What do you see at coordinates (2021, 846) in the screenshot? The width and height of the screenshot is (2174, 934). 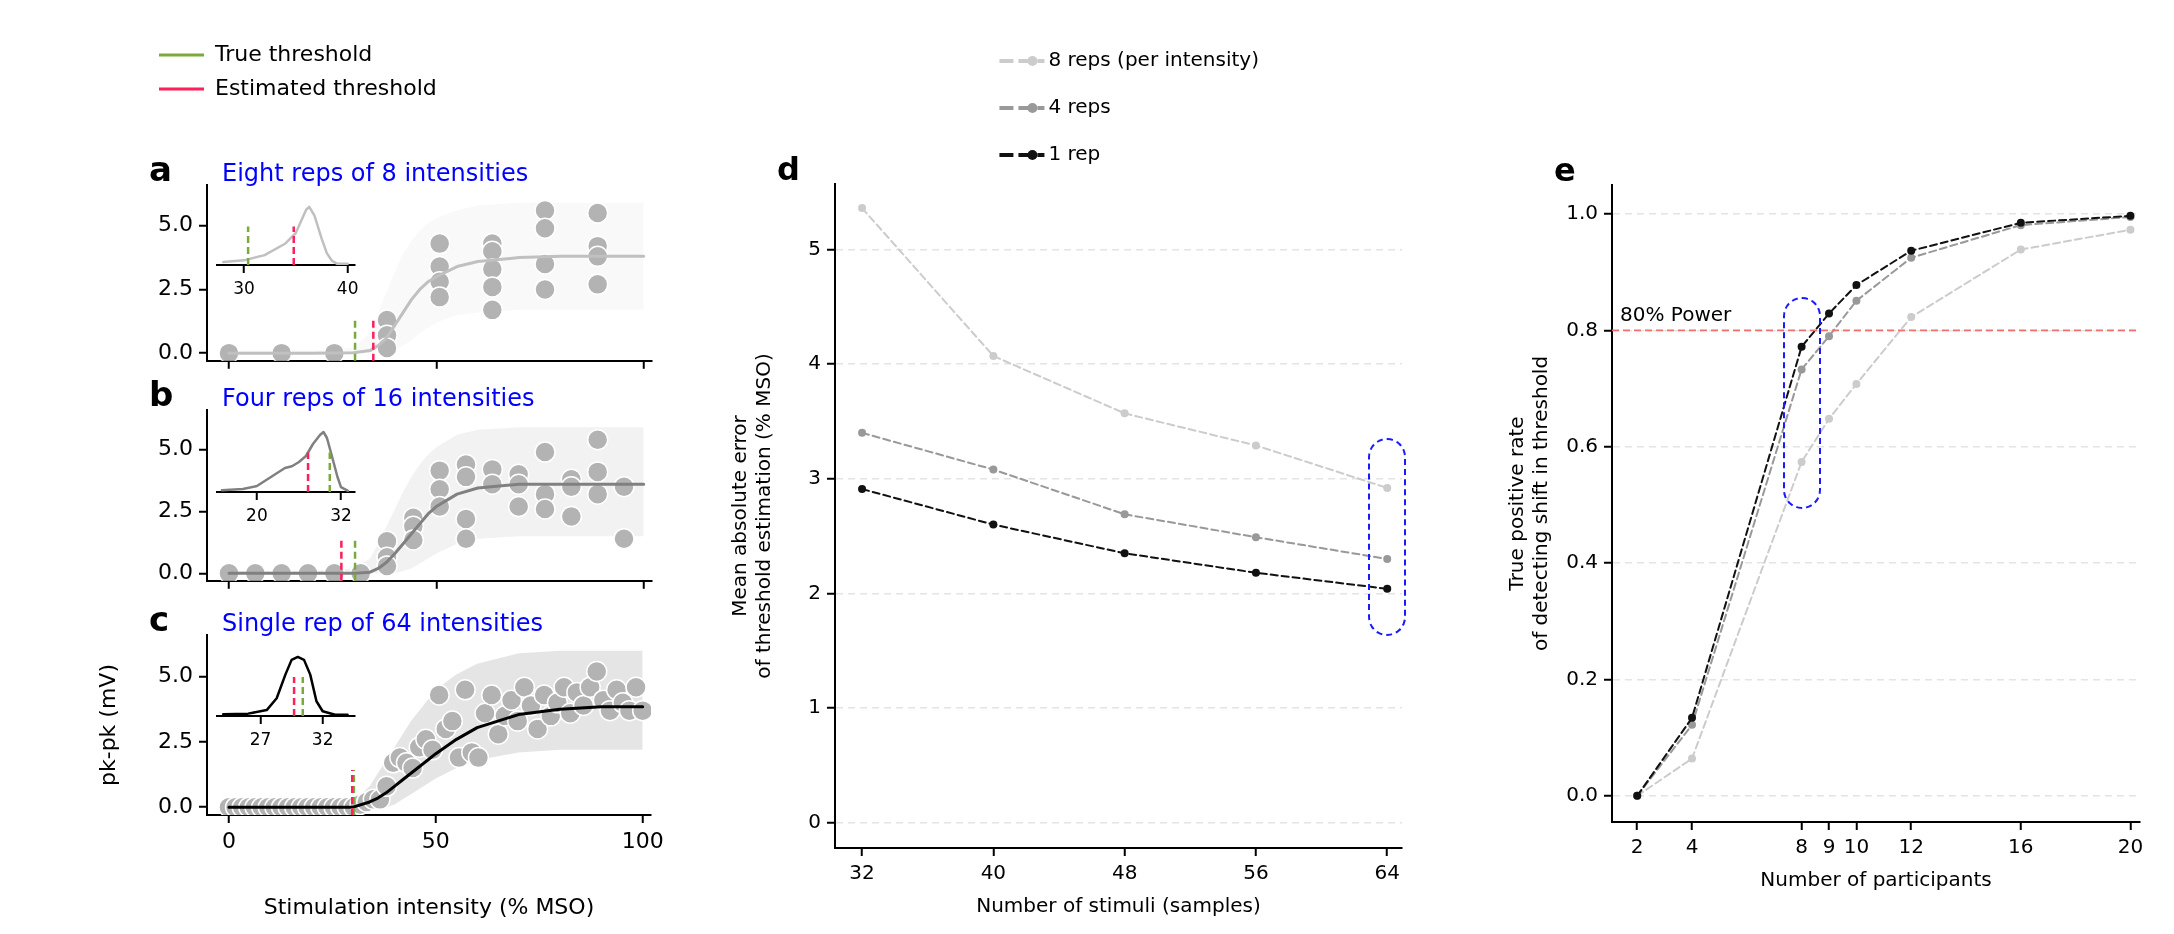 I see `x-tick-label: 16` at bounding box center [2021, 846].